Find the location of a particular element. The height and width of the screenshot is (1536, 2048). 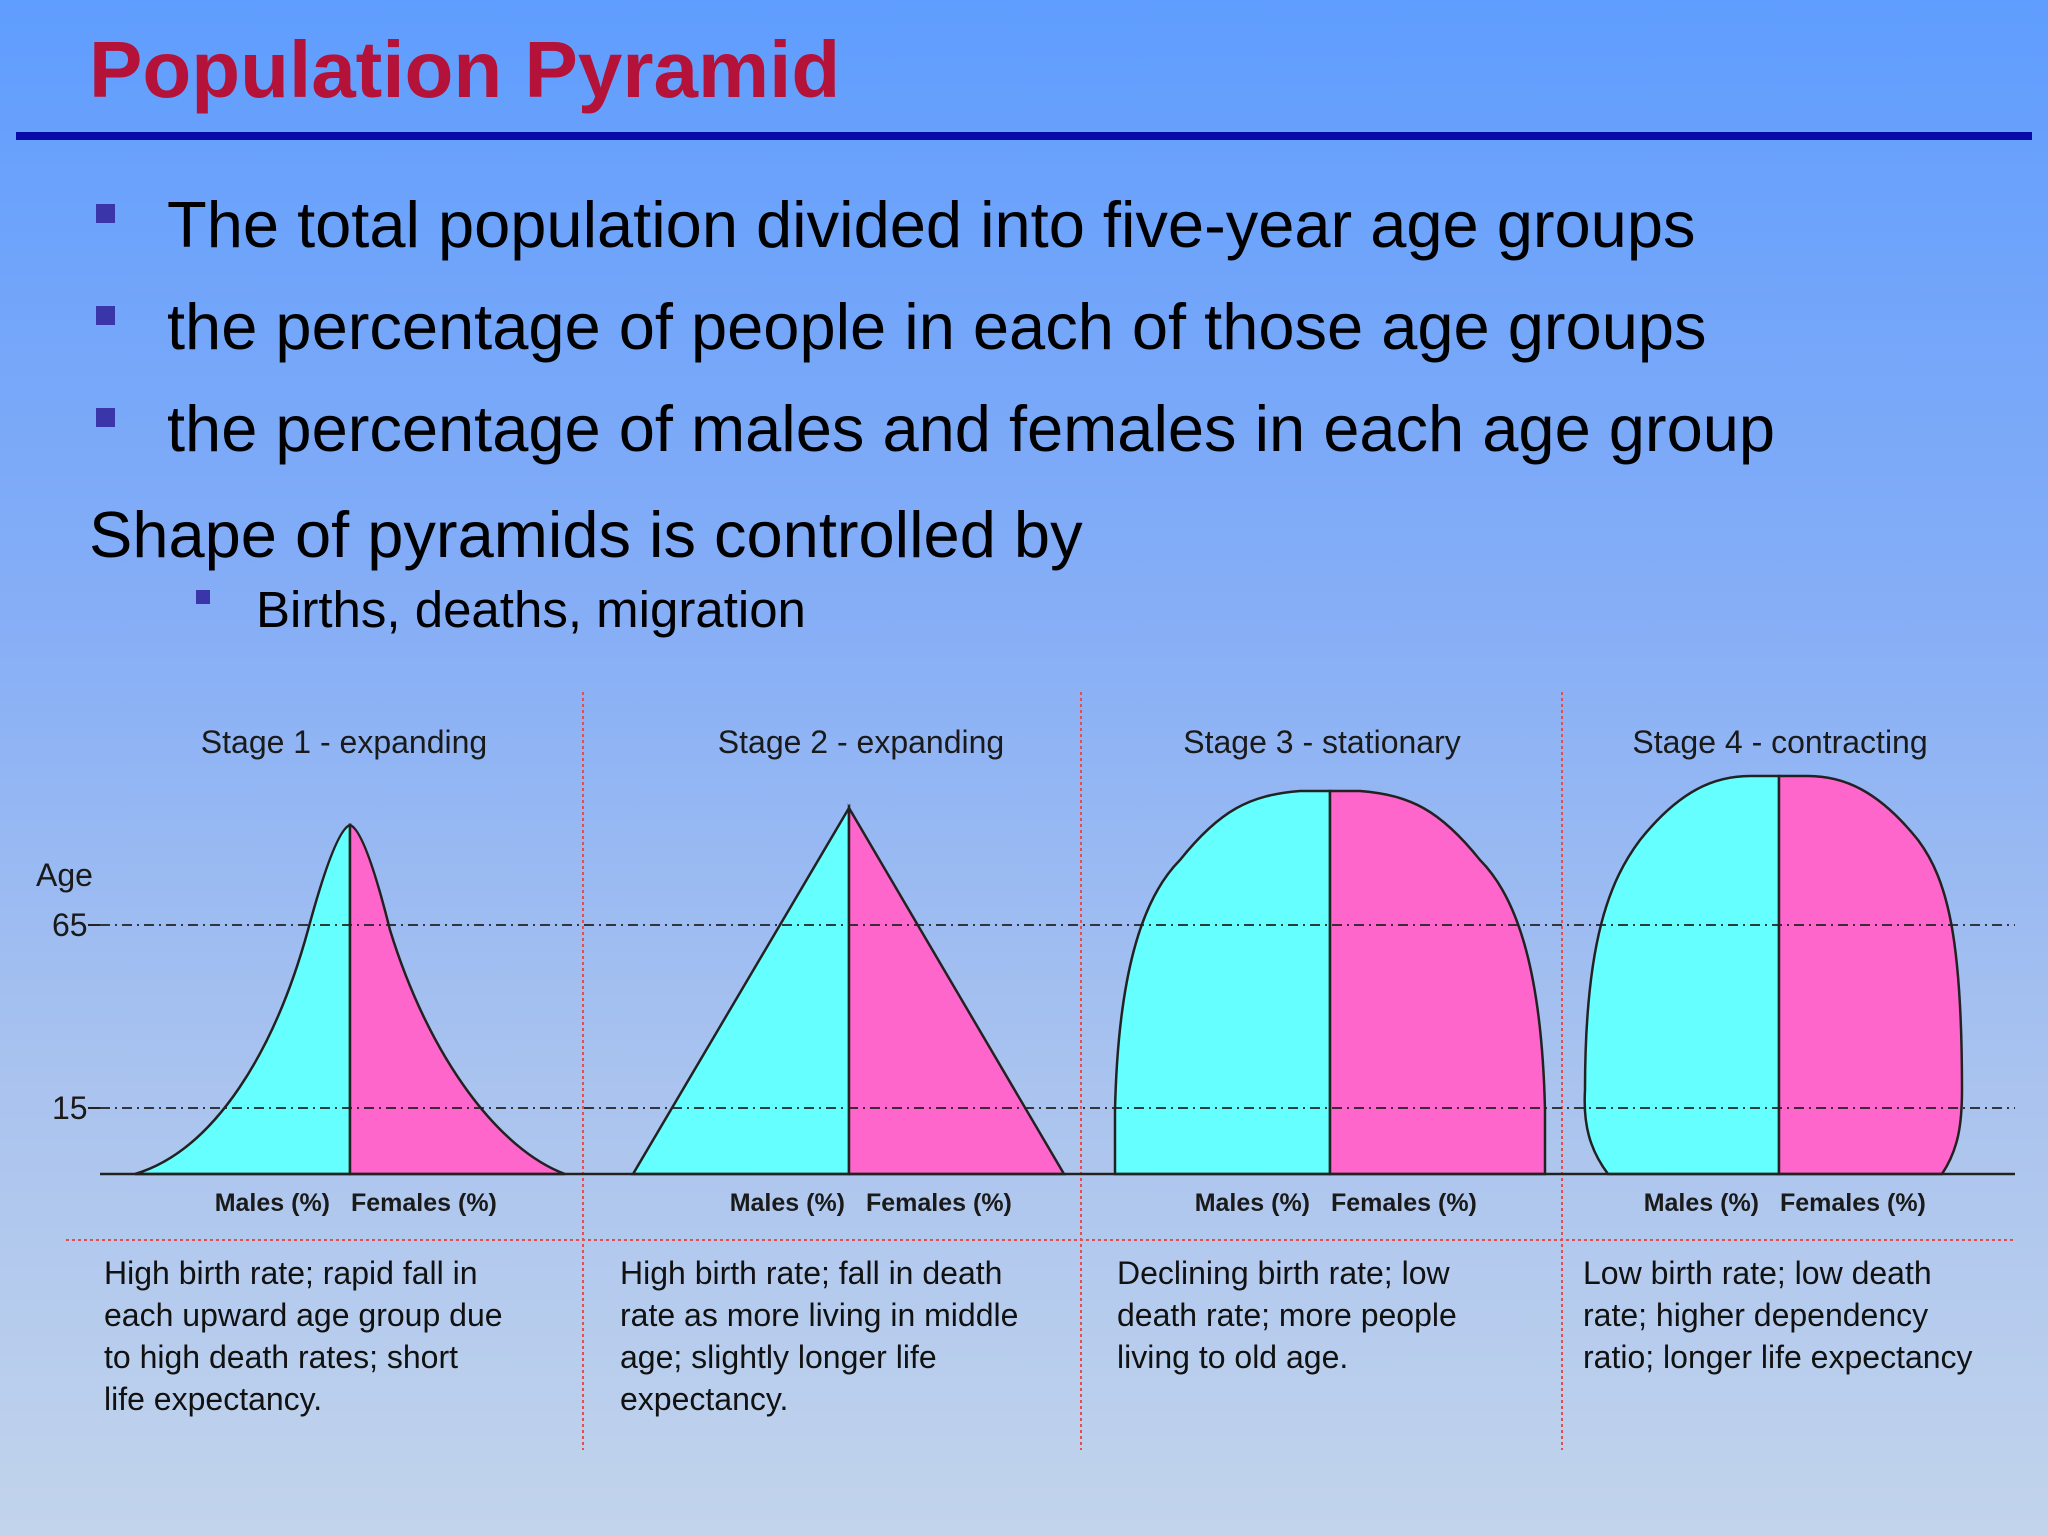

description-line: living to old age. is located at coordinates (1233, 1357).